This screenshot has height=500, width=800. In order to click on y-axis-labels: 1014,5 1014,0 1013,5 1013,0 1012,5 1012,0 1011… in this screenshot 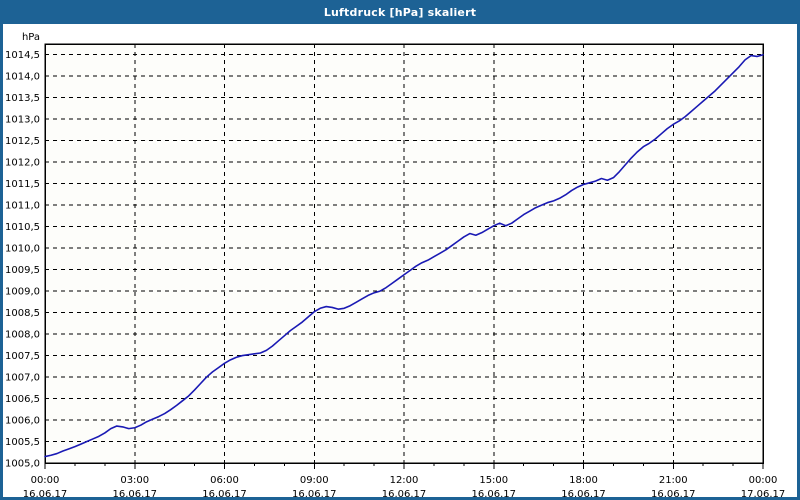, I will do `click(22, 259)`.